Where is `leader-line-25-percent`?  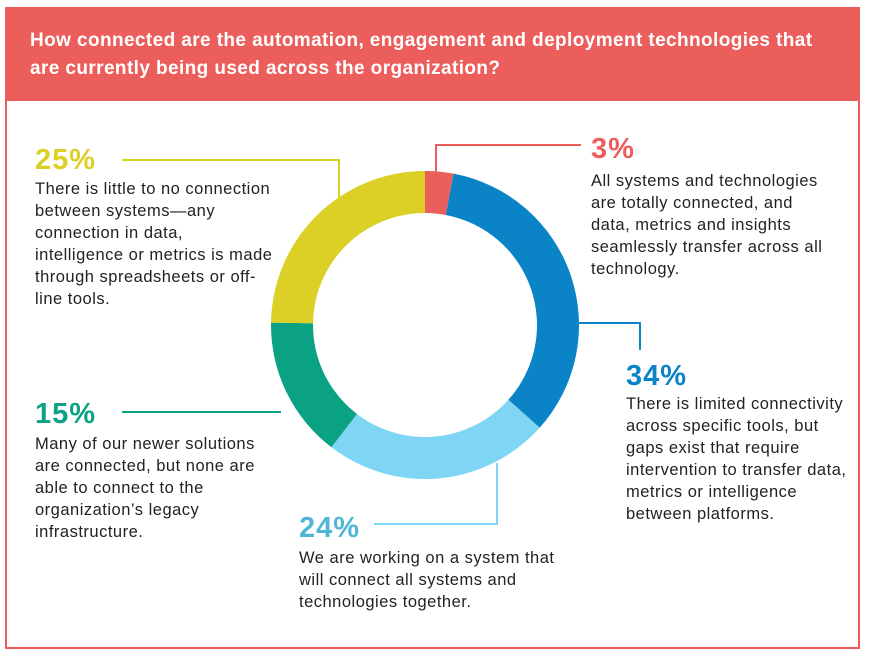
leader-line-25-percent is located at coordinates (231, 179).